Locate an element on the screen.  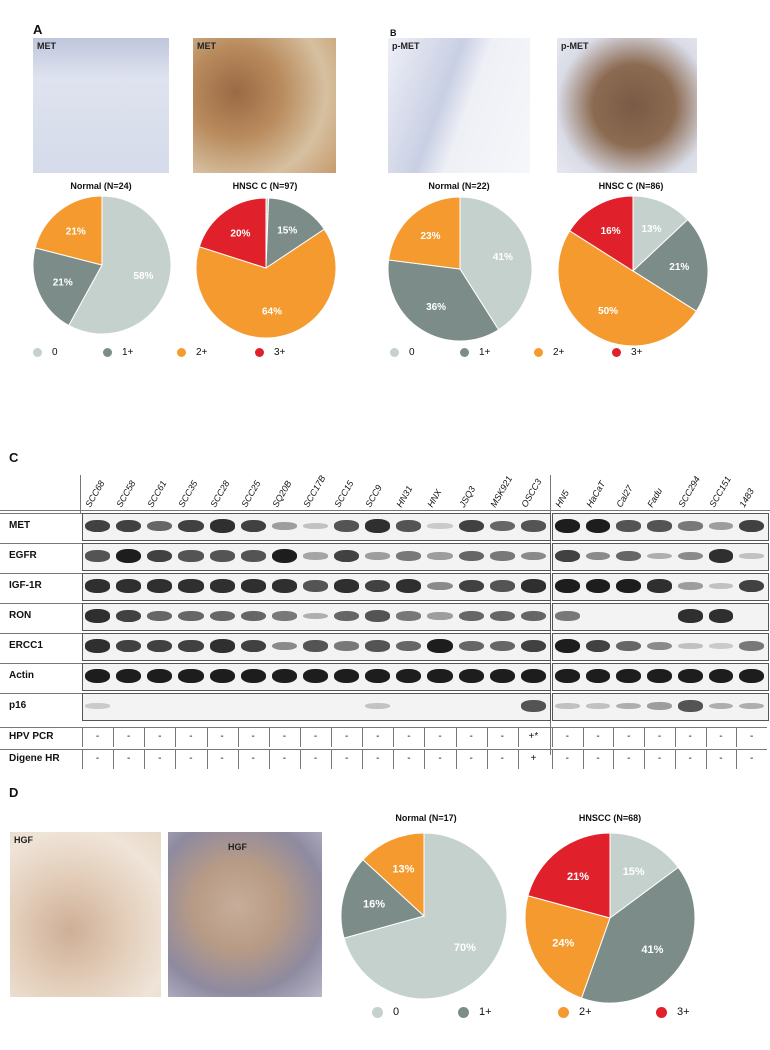
image-label: MET is located at coordinates (206, 46).